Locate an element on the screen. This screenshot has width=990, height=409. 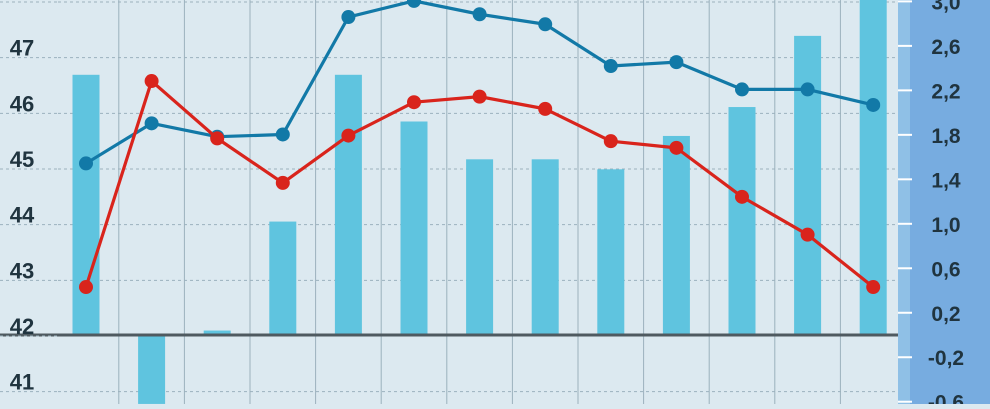
right-axis-band is located at coordinates (944, 202).